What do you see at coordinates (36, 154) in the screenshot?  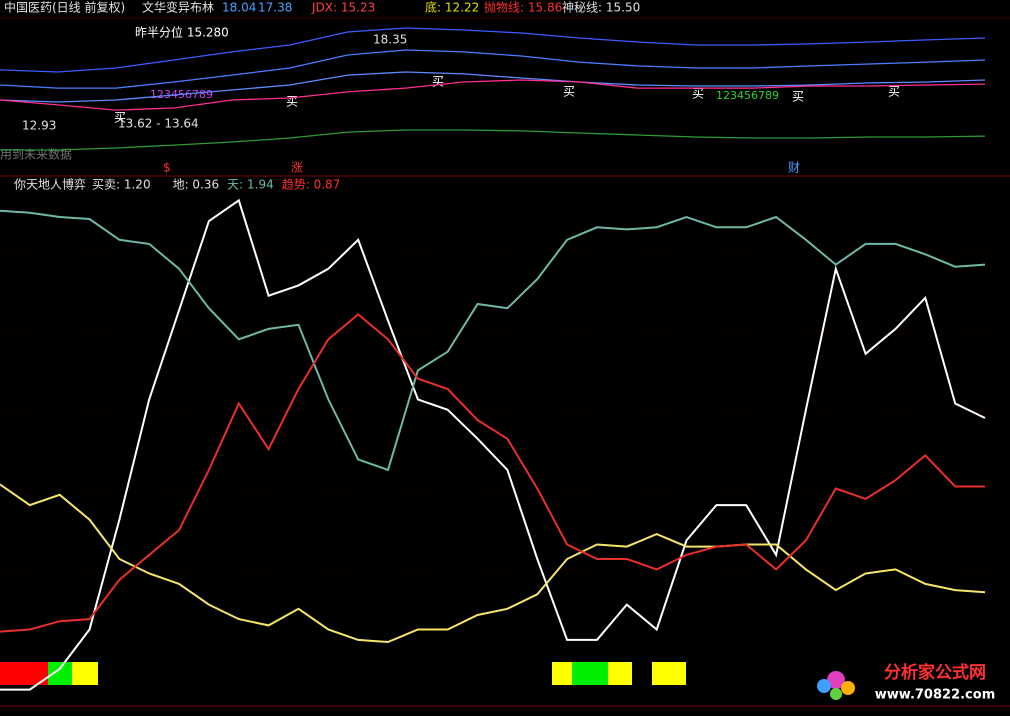 I see `annotation: 用到未来数据` at bounding box center [36, 154].